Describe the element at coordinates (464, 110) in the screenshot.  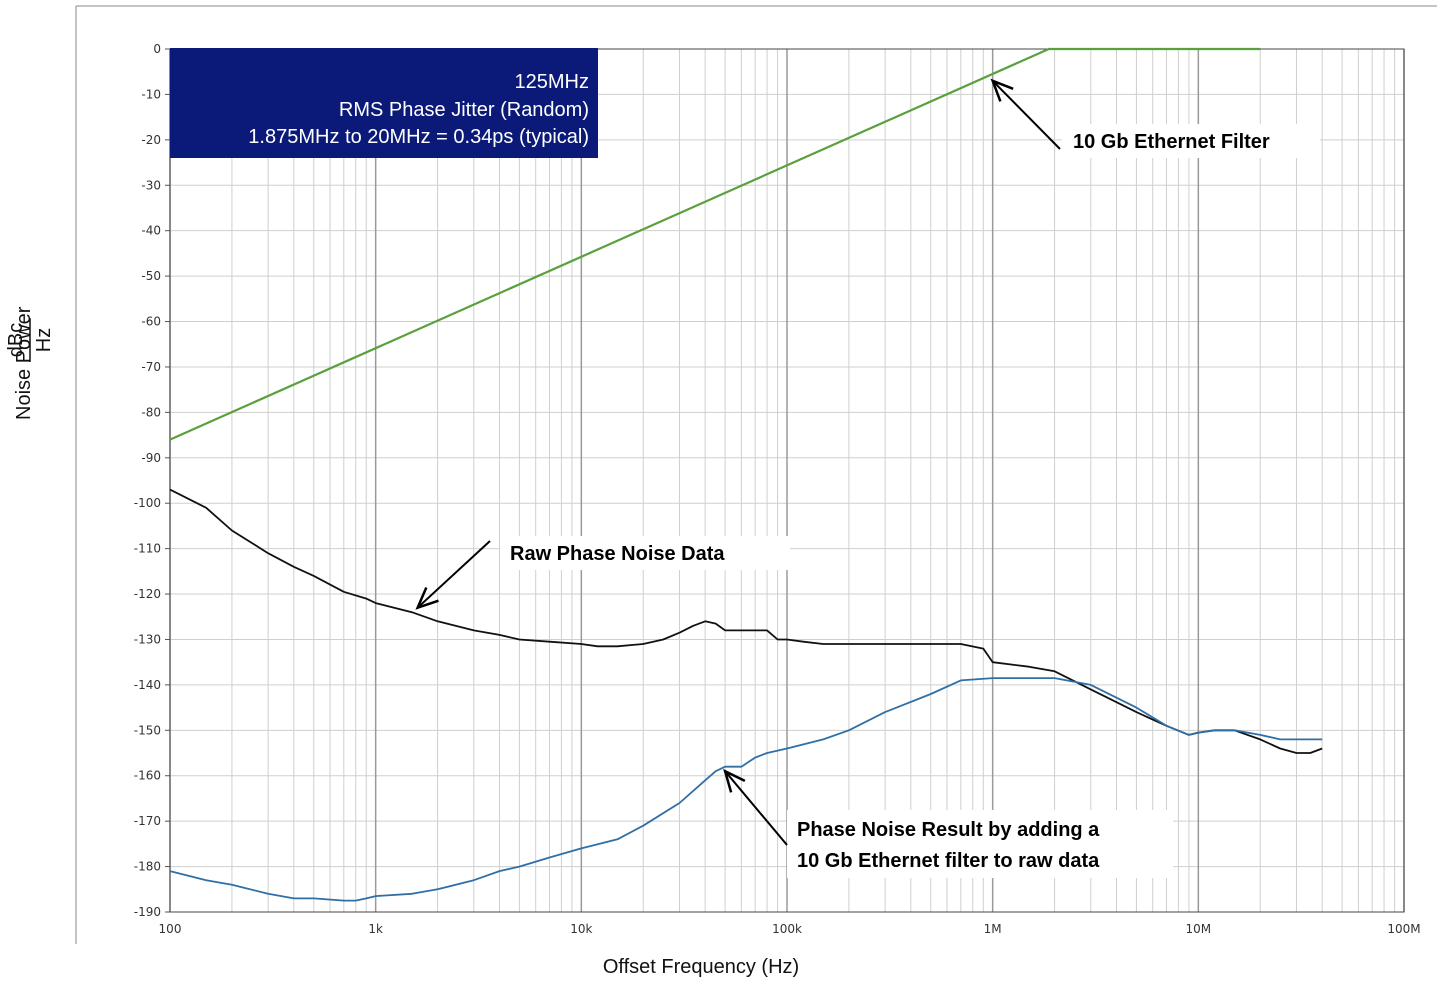
I see `info-line-2: RMS Phase Jitter (Random)` at that location.